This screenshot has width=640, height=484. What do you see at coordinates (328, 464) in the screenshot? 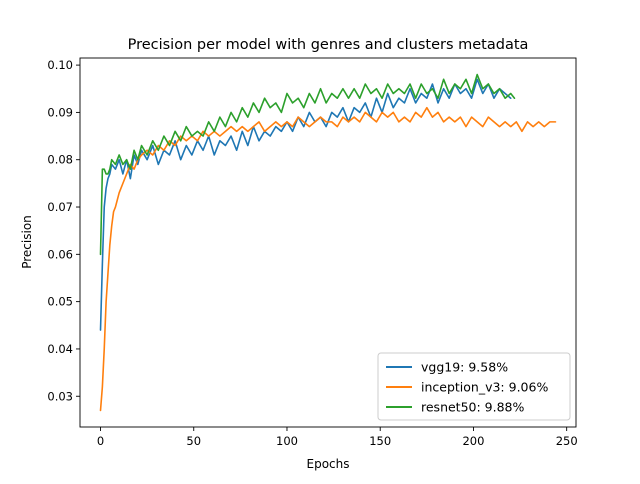
I see `x-axis-label: Epochs` at bounding box center [328, 464].